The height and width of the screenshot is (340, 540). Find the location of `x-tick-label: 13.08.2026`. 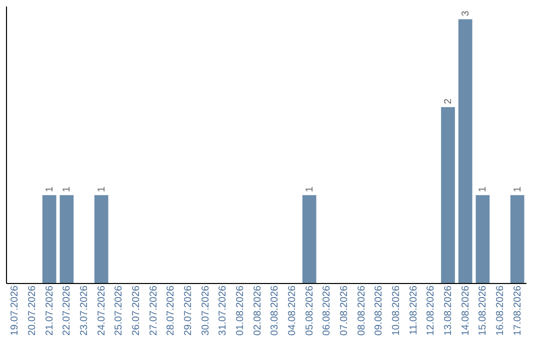

x-tick-label: 13.08.2026 is located at coordinates (448, 310).